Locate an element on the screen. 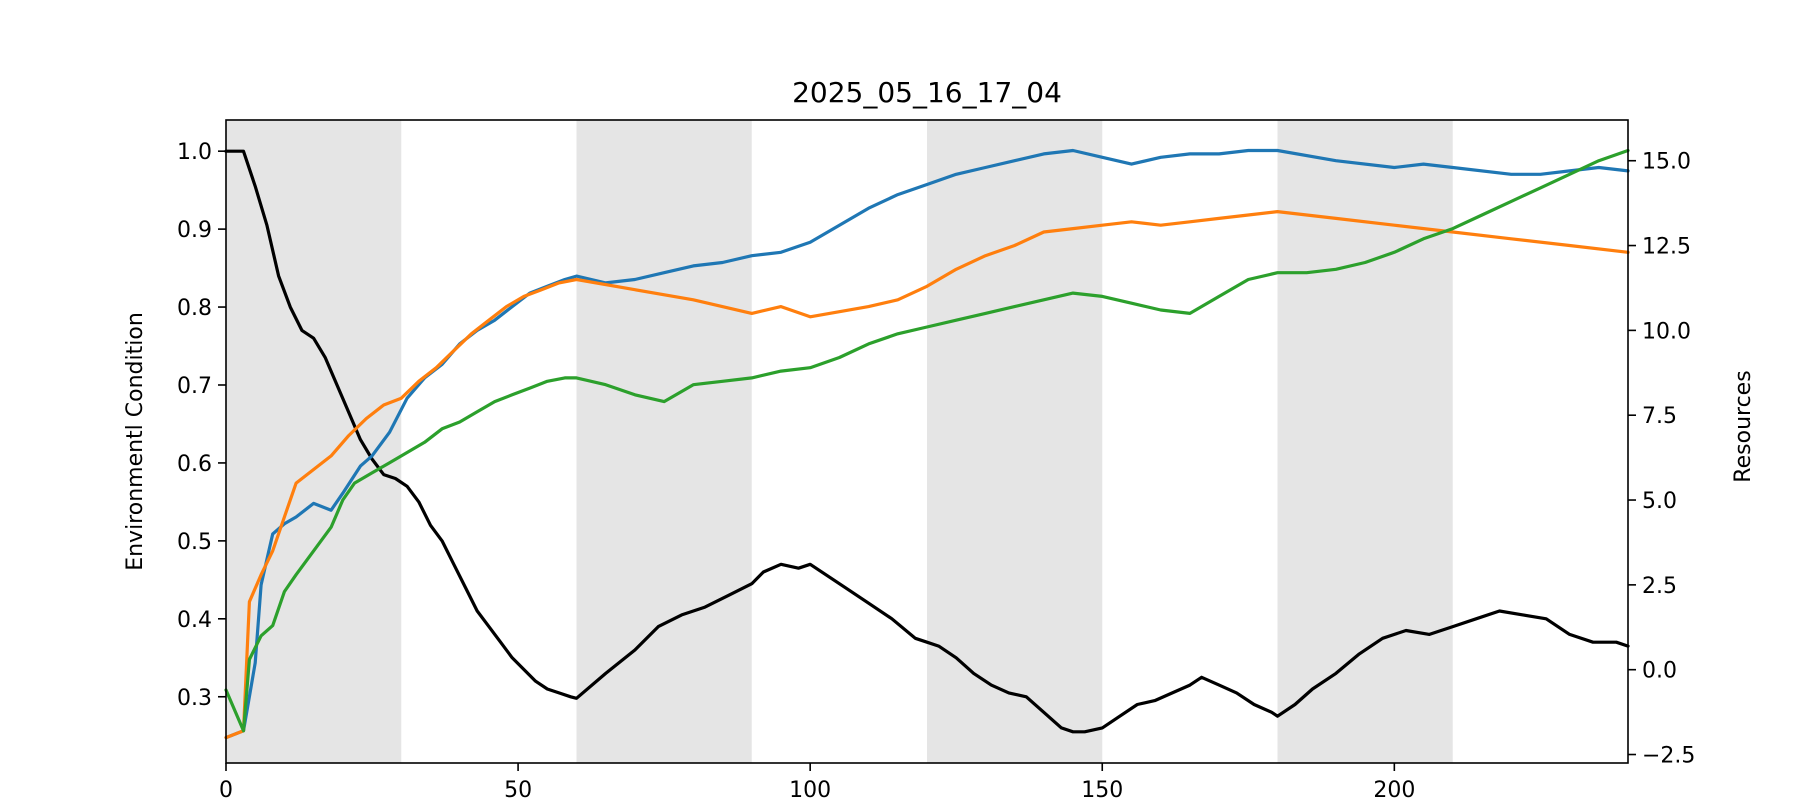 This screenshot has height=800, width=1800. y2-tick-label: 2.5 is located at coordinates (1659, 586).